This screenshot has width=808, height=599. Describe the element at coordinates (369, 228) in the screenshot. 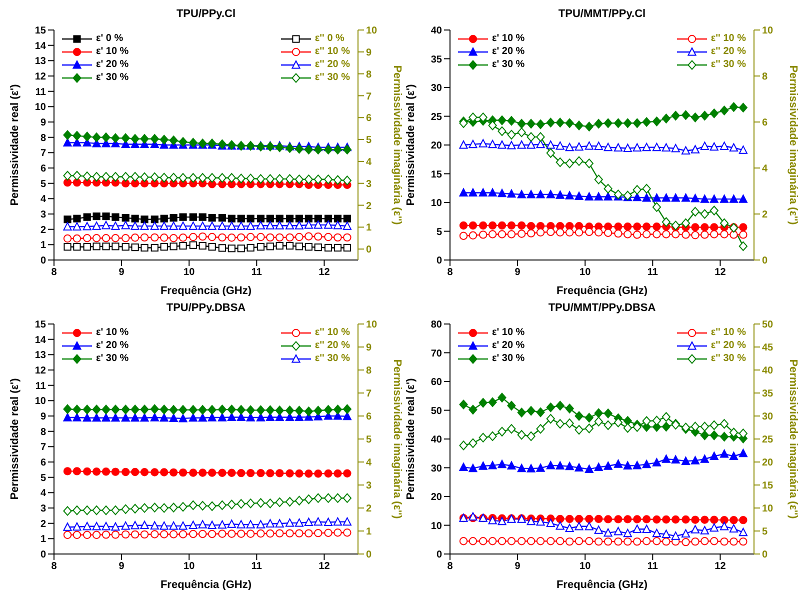

I see `y2-tick-label: 1` at that location.